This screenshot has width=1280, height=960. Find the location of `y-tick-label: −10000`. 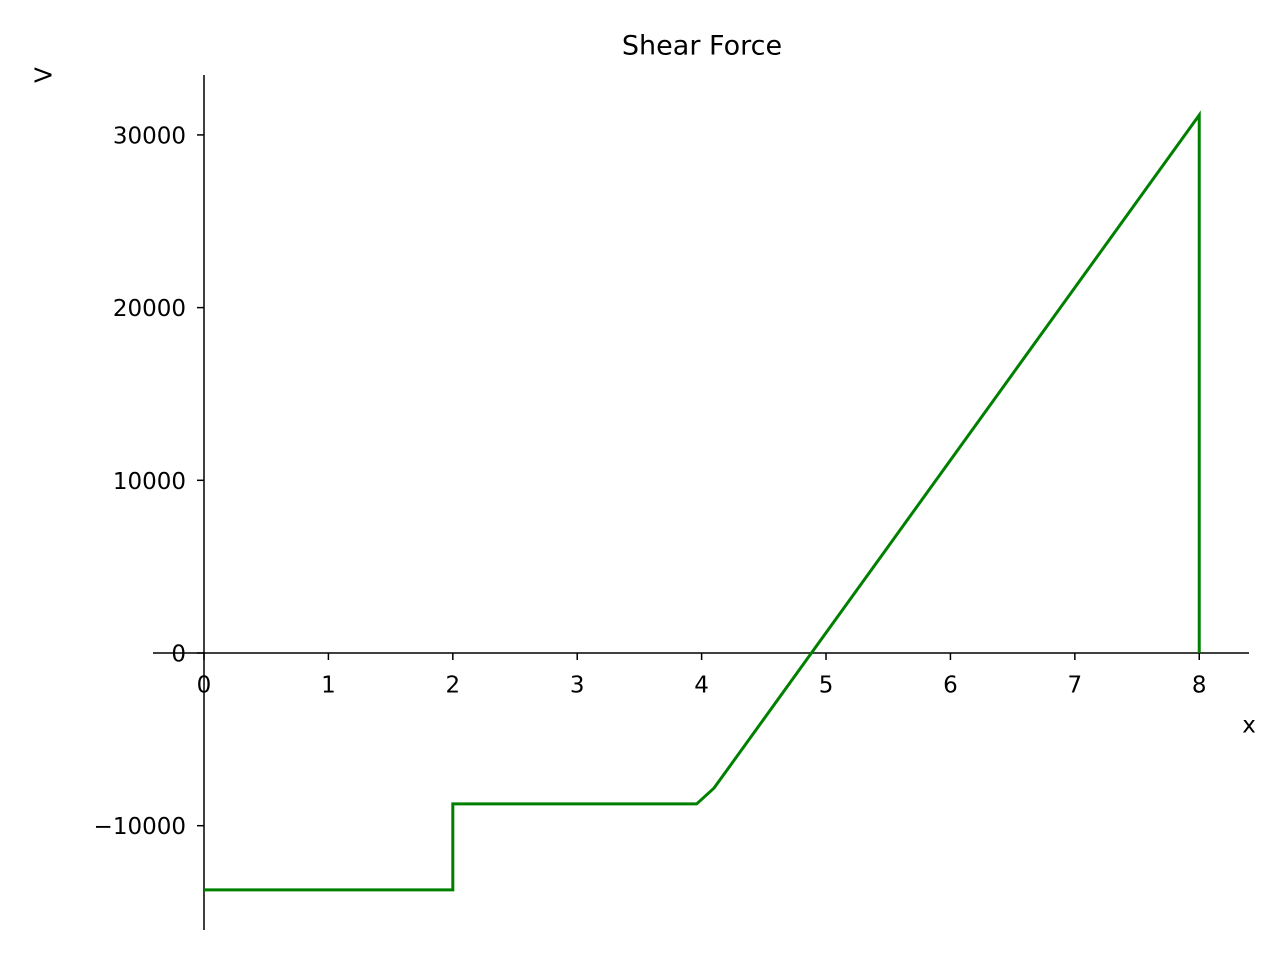

y-tick-label: −10000 is located at coordinates (140, 827).